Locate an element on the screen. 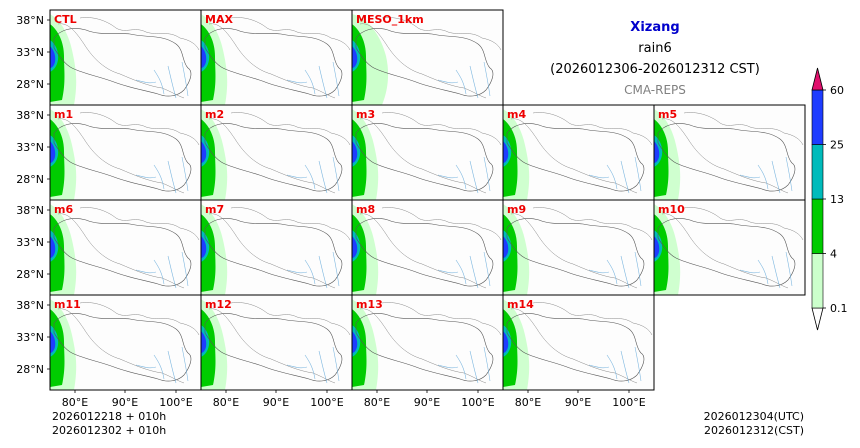 The image size is (860, 448). colorbar-tick-label: 13 is located at coordinates (837, 199).